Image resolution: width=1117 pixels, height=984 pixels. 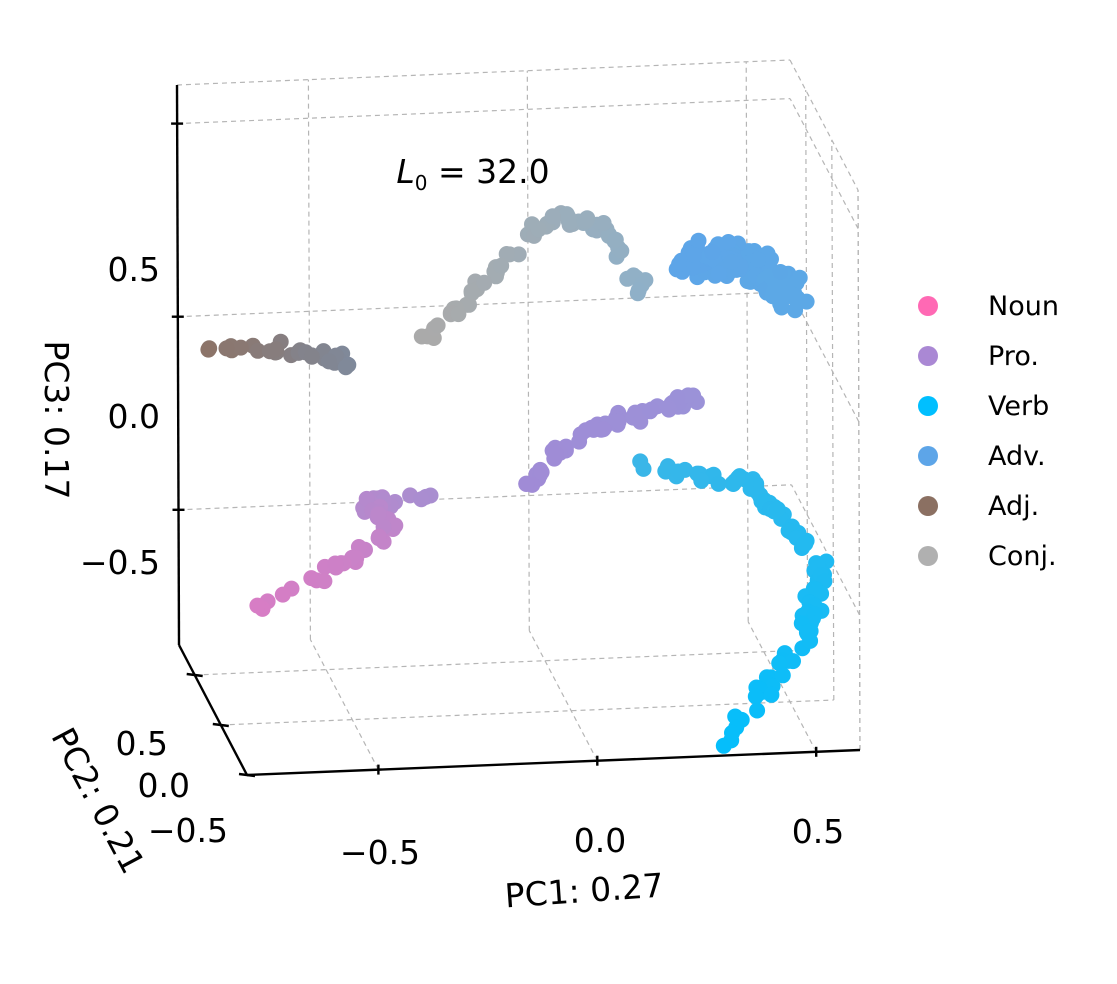 What do you see at coordinates (983, 406) in the screenshot?
I see `legend-item-verb: Verb` at bounding box center [983, 406].